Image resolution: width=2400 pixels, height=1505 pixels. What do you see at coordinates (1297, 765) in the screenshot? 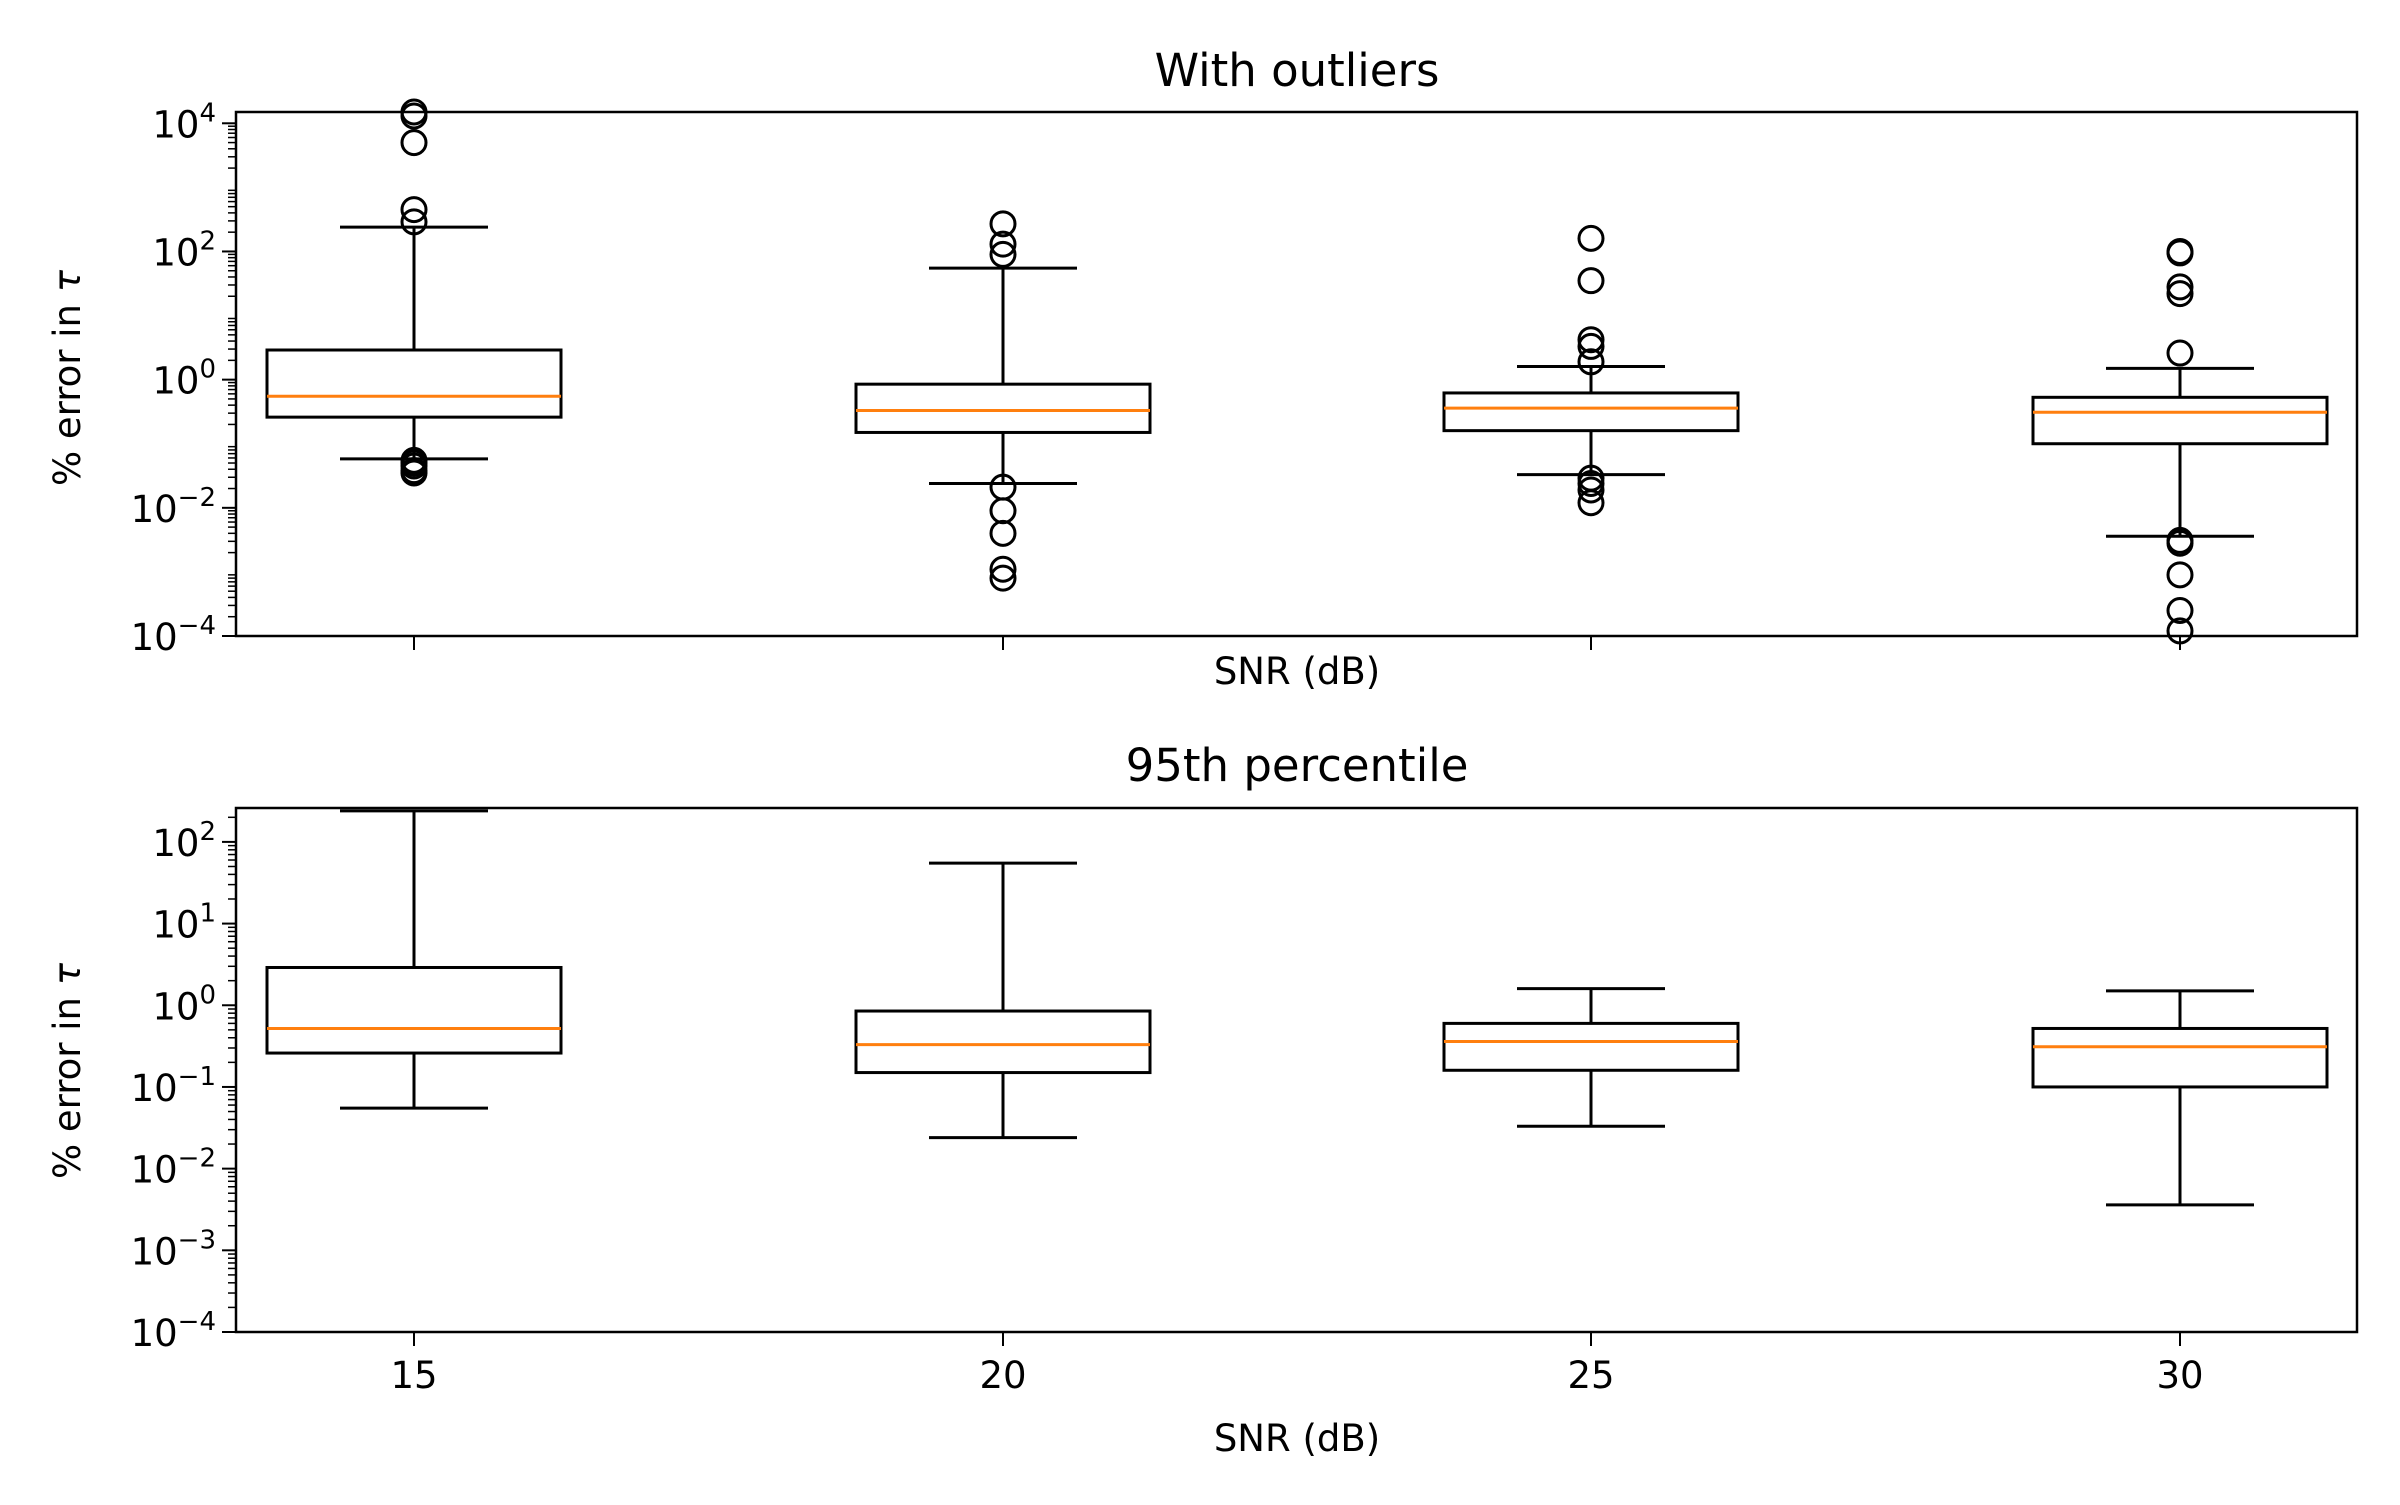
I see `panel-title: 95th percentile` at bounding box center [1297, 765].